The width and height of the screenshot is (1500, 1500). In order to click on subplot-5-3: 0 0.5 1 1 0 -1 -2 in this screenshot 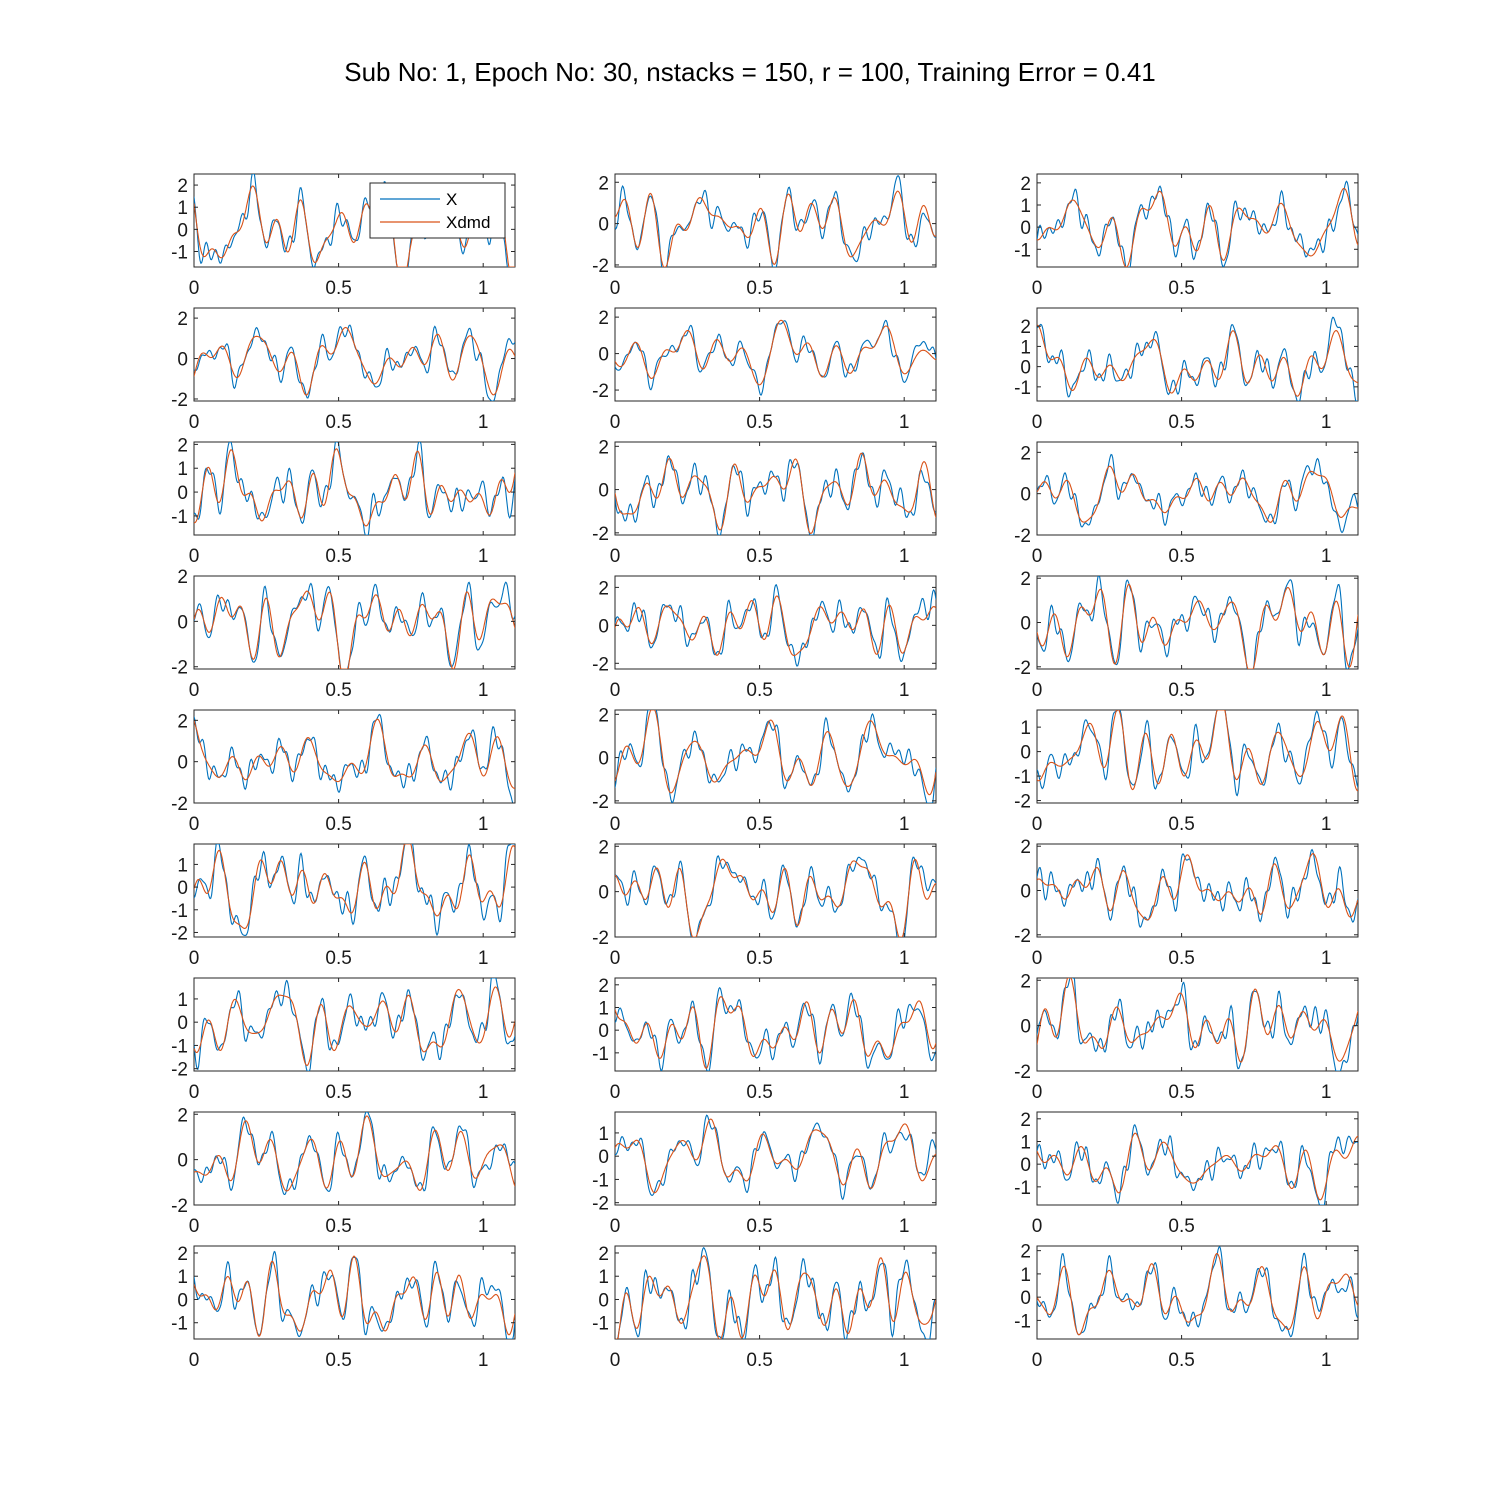, I will do `click(1186, 772)`.